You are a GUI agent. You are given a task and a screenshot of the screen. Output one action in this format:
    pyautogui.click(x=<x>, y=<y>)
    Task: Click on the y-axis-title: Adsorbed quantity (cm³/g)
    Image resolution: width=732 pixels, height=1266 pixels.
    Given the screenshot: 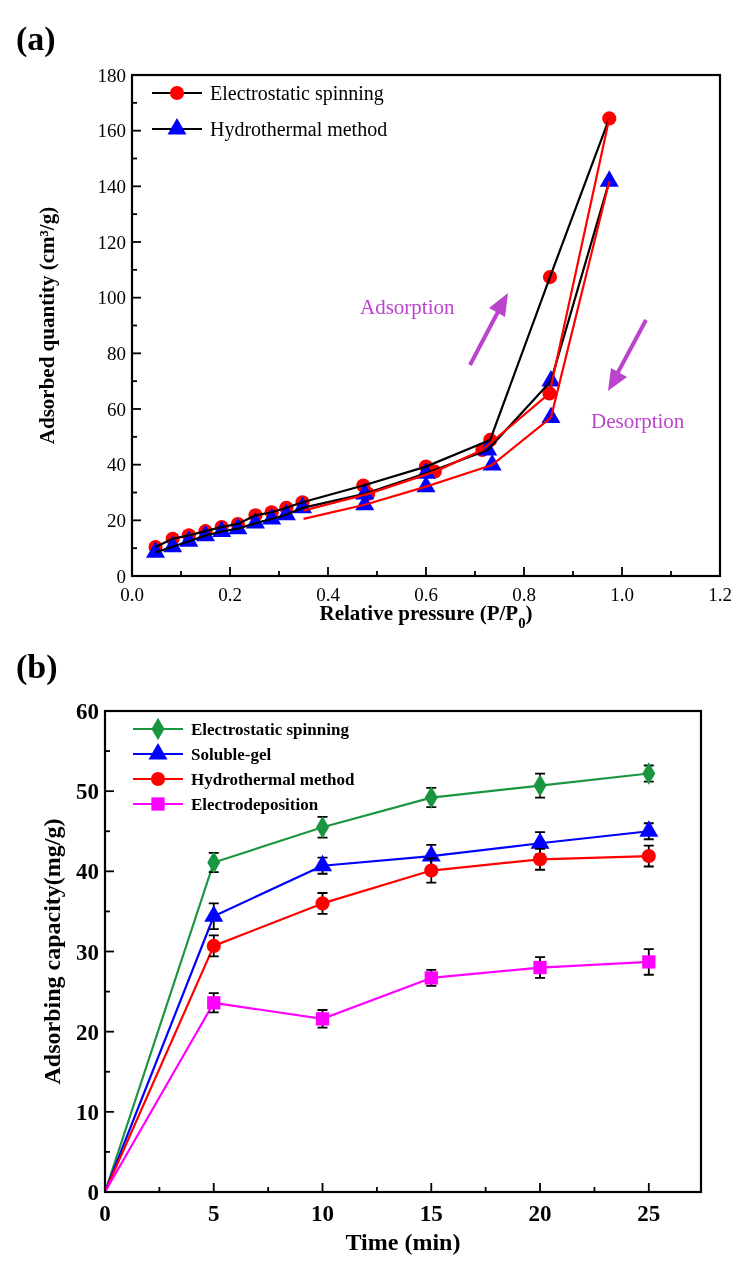 What is the action you would take?
    pyautogui.click(x=47, y=325)
    